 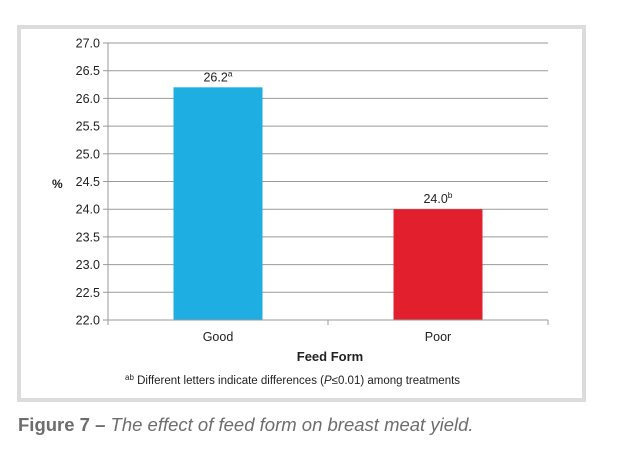 I want to click on data-labels: 26.2a 24.0b, so click(x=327, y=137).